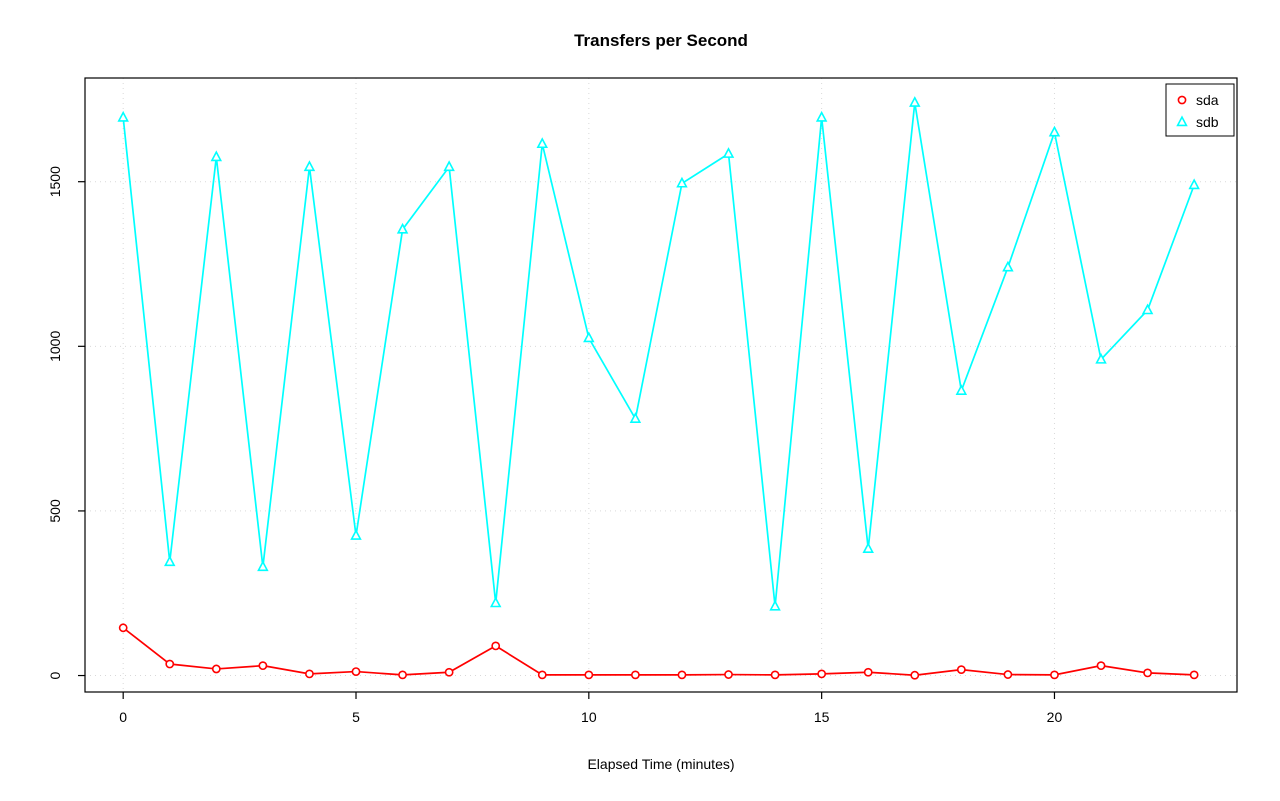  I want to click on x-axis-label: Elapsed Time (minutes), so click(660, 764).